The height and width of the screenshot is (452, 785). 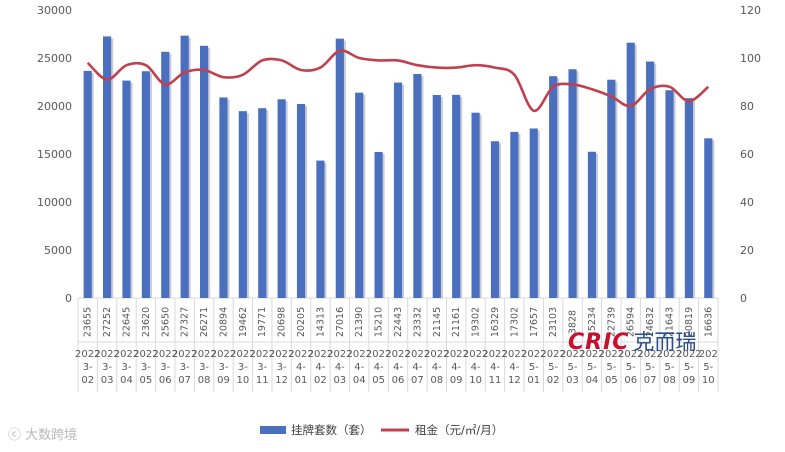 What do you see at coordinates (631, 322) in the screenshot?
I see `bar-value-label: 26594` at bounding box center [631, 322].